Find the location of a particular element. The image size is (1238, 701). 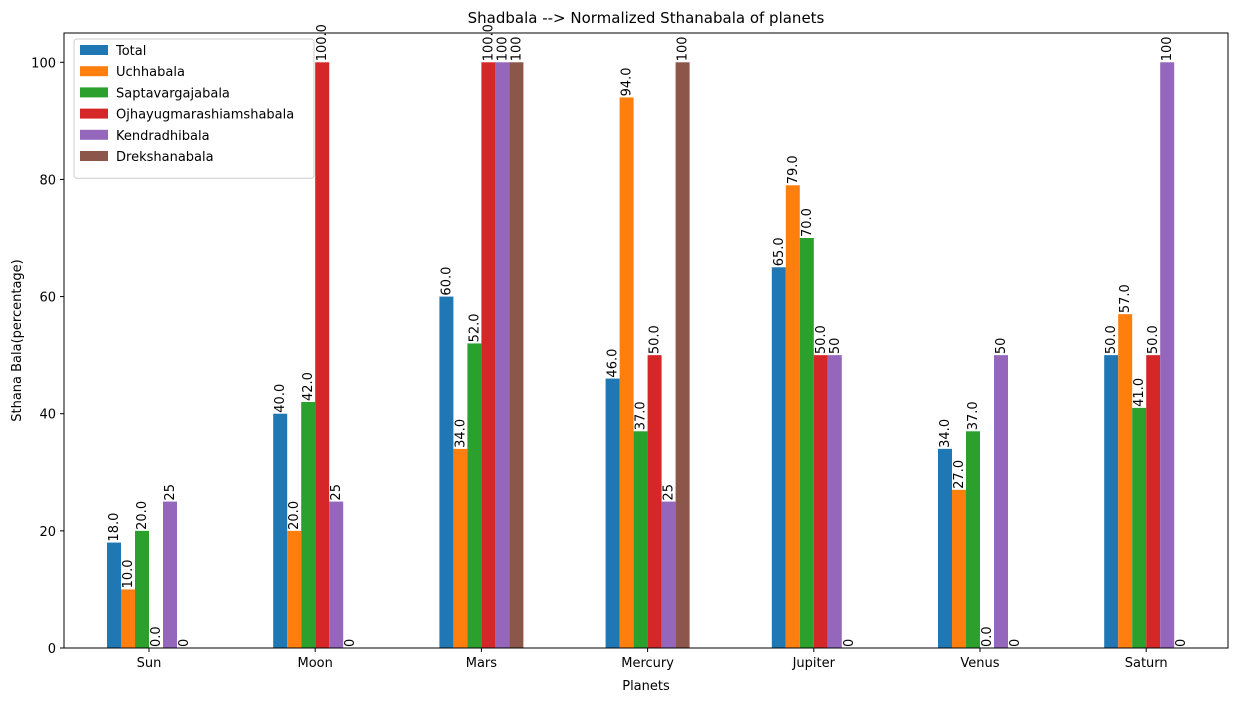

bar-kendradhibala-venus is located at coordinates (1001, 501).